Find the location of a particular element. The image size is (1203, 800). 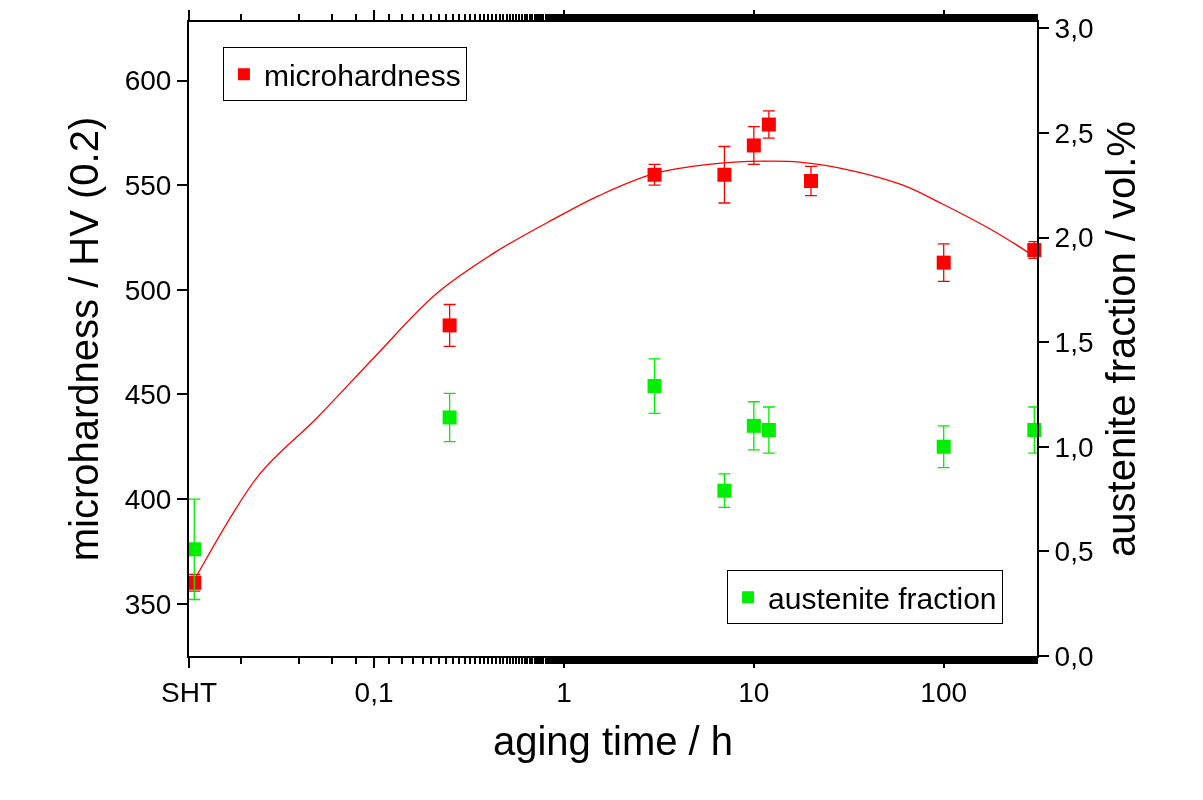

y-axis-title: microhardness / HV (0.2) is located at coordinates (83, 339).